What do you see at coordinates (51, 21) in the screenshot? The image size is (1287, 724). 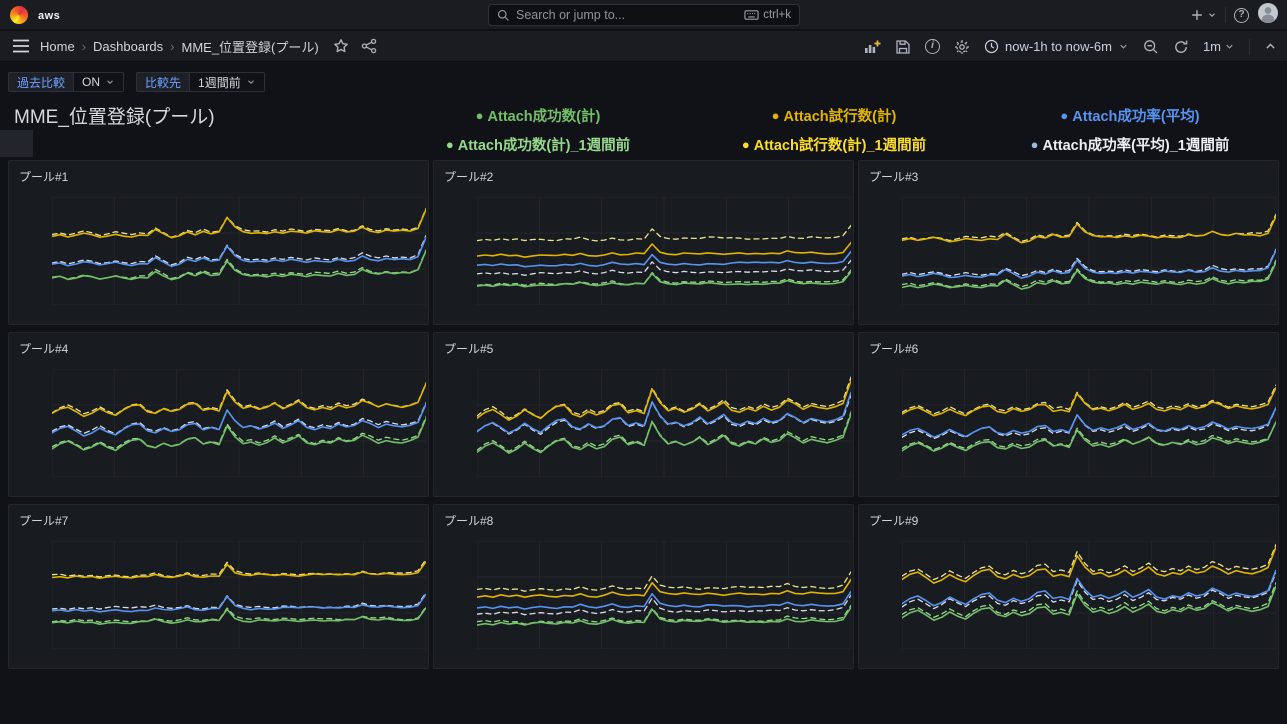 I see `aws-logo: aws` at bounding box center [51, 21].